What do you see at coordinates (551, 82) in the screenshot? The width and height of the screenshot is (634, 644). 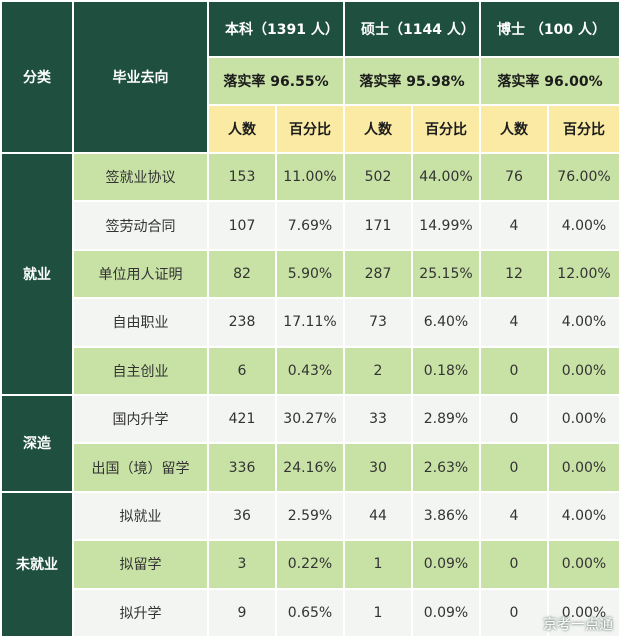 I see `doctoral-placement-rate: 落实率 96.00%` at bounding box center [551, 82].